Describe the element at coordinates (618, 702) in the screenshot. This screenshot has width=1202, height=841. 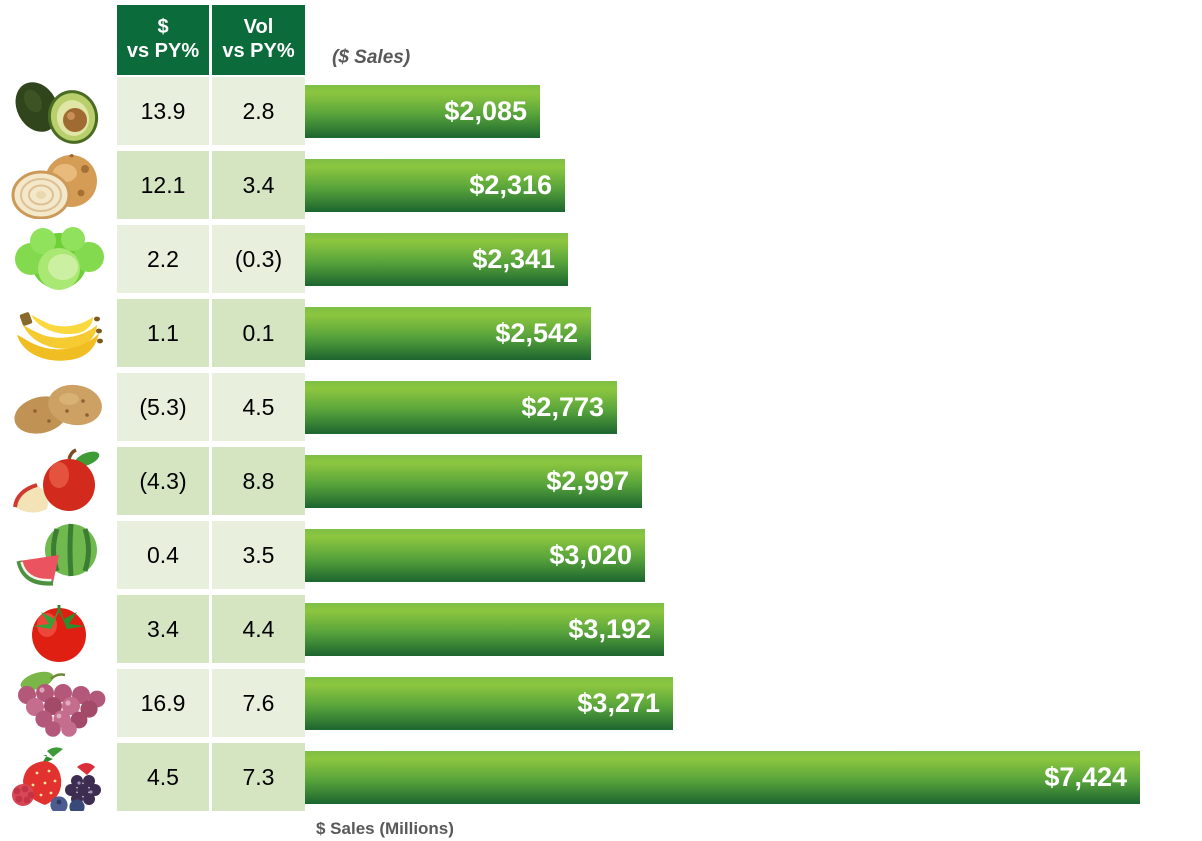
I see `sales-bar-label: $3,271` at that location.